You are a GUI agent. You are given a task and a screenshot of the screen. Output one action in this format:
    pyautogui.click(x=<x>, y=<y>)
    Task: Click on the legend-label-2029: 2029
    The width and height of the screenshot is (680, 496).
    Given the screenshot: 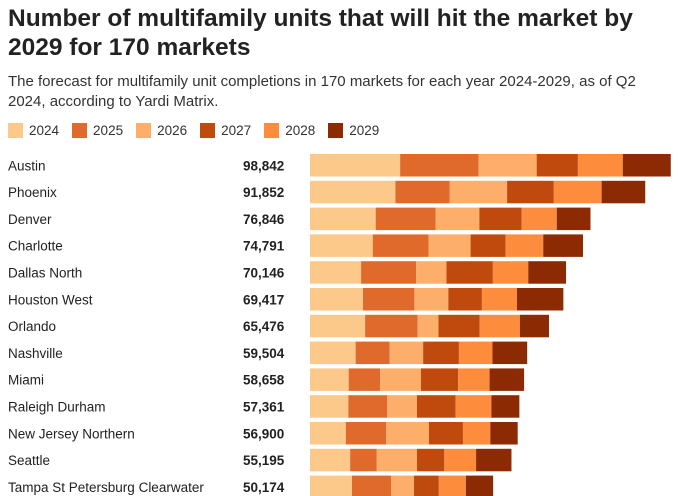 What is the action you would take?
    pyautogui.click(x=364, y=130)
    